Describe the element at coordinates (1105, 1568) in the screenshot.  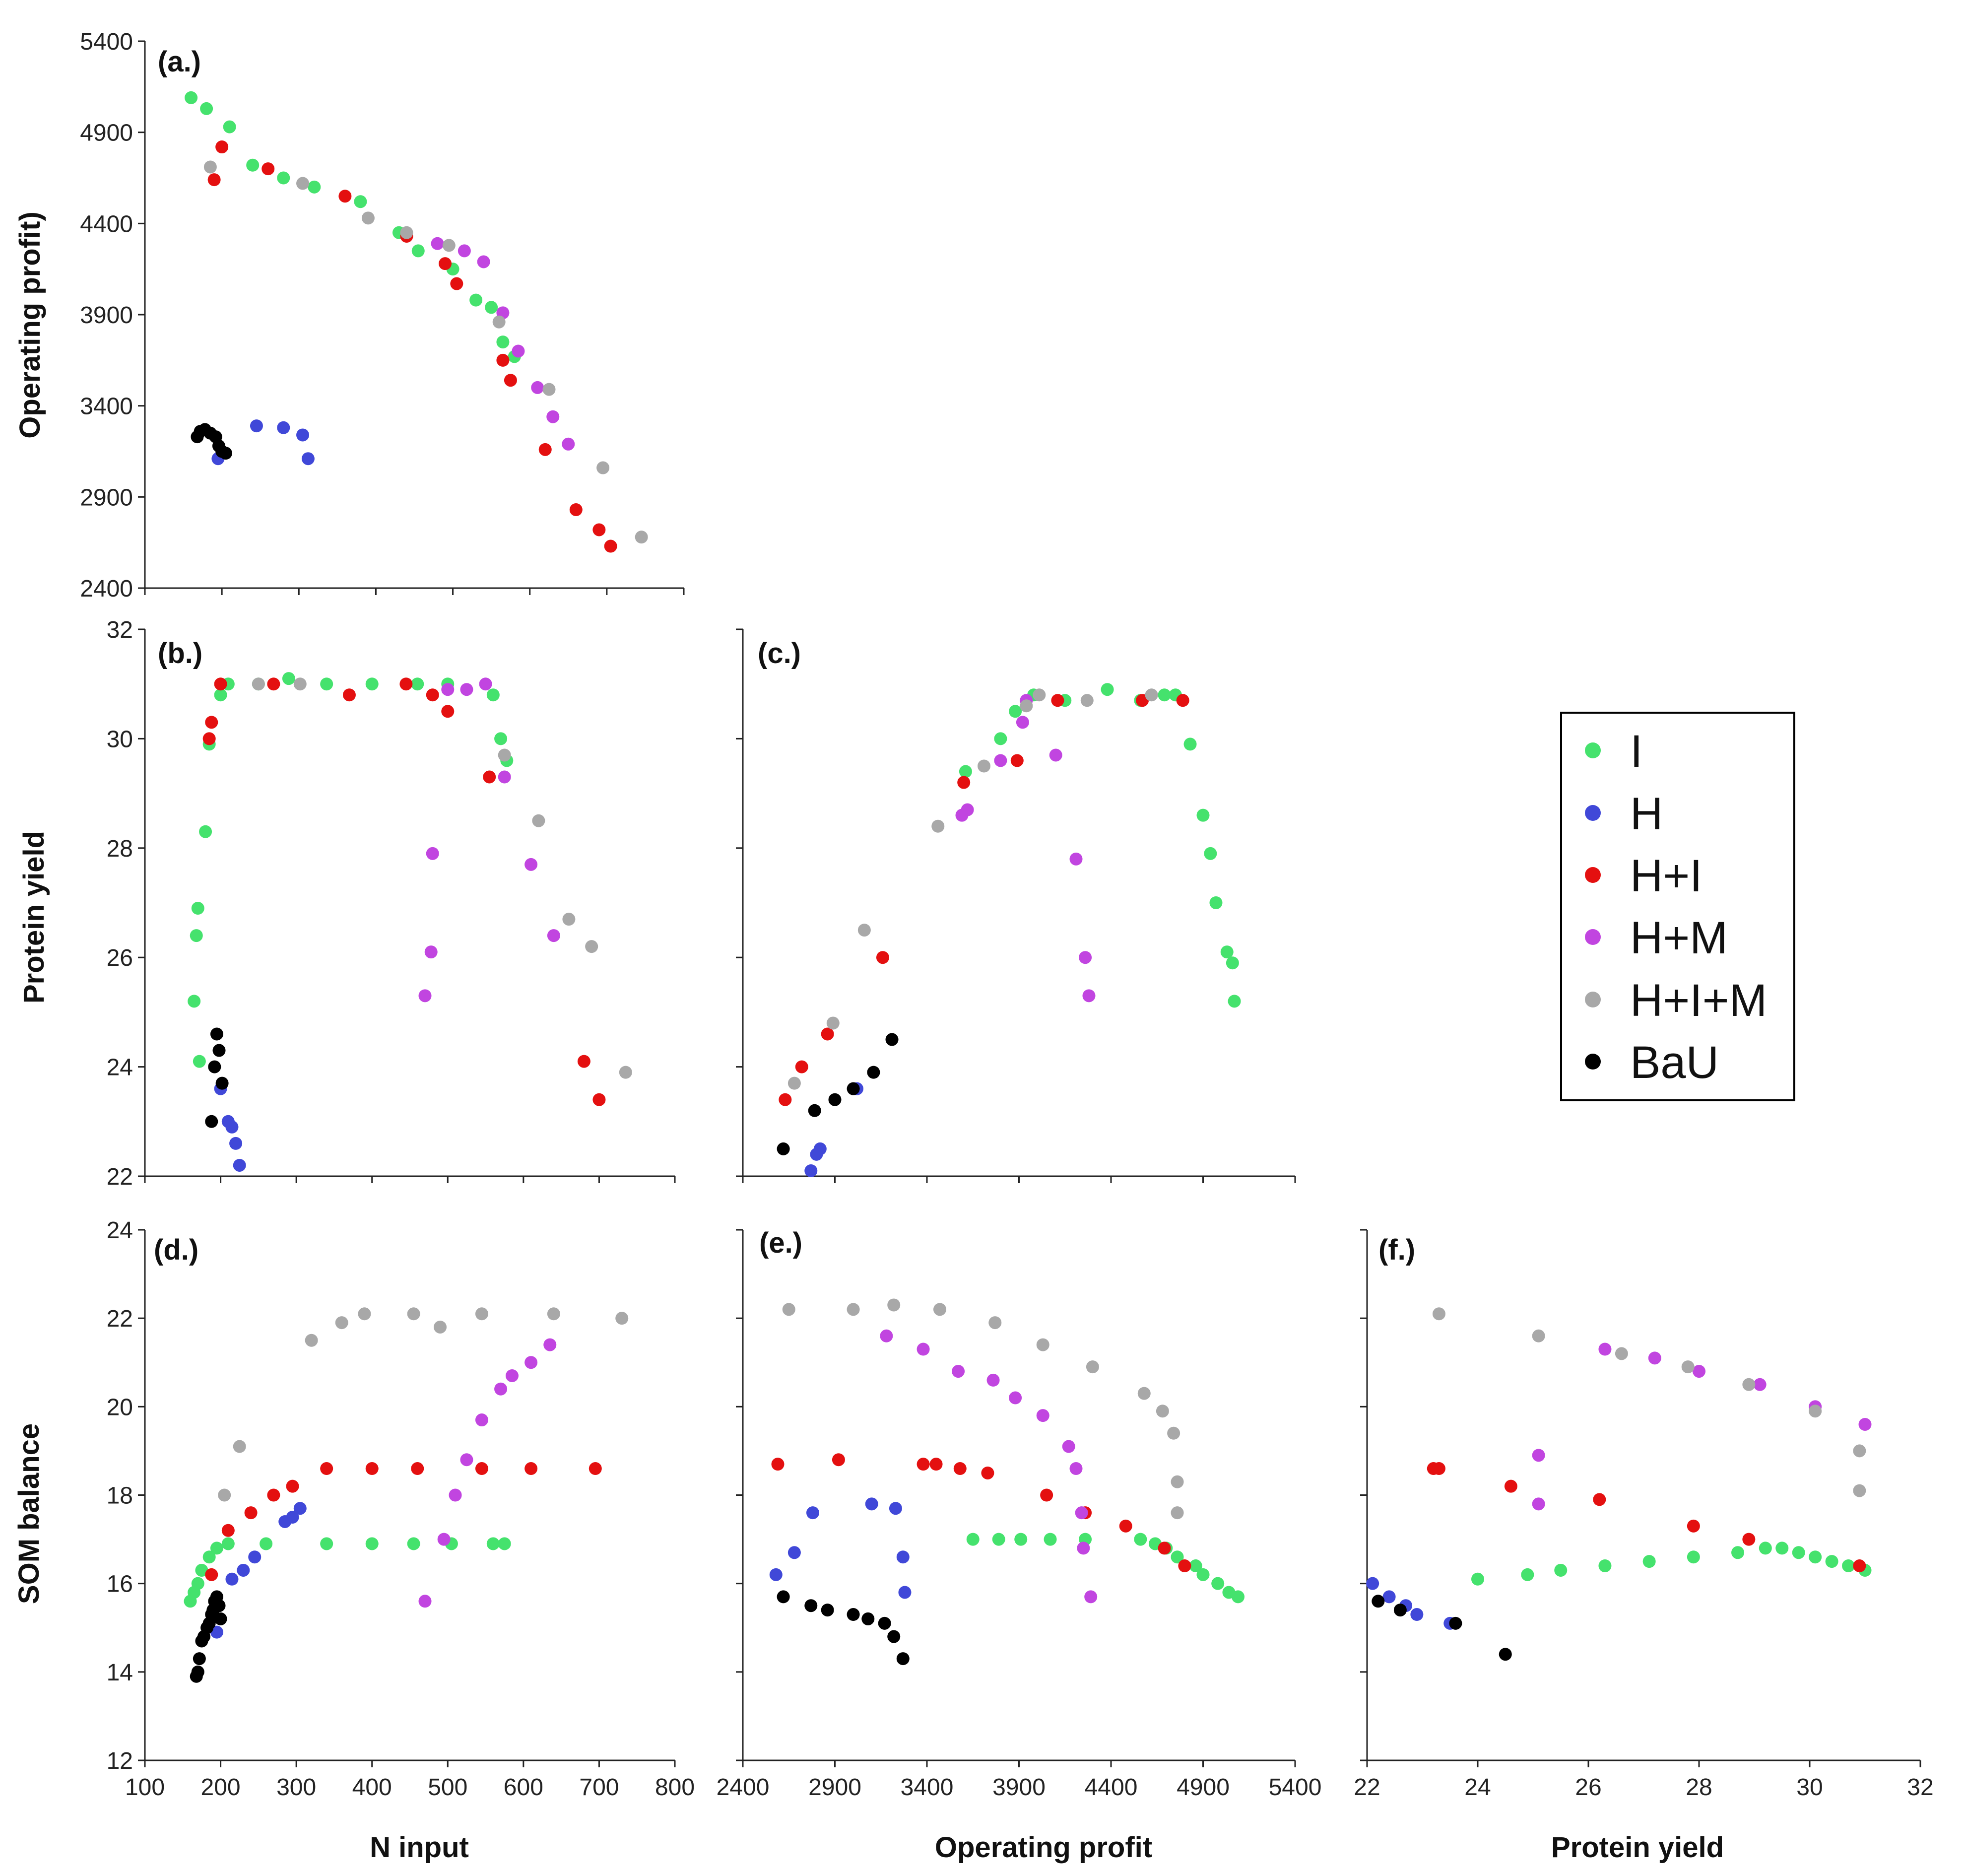
I see `series-i-e` at that location.